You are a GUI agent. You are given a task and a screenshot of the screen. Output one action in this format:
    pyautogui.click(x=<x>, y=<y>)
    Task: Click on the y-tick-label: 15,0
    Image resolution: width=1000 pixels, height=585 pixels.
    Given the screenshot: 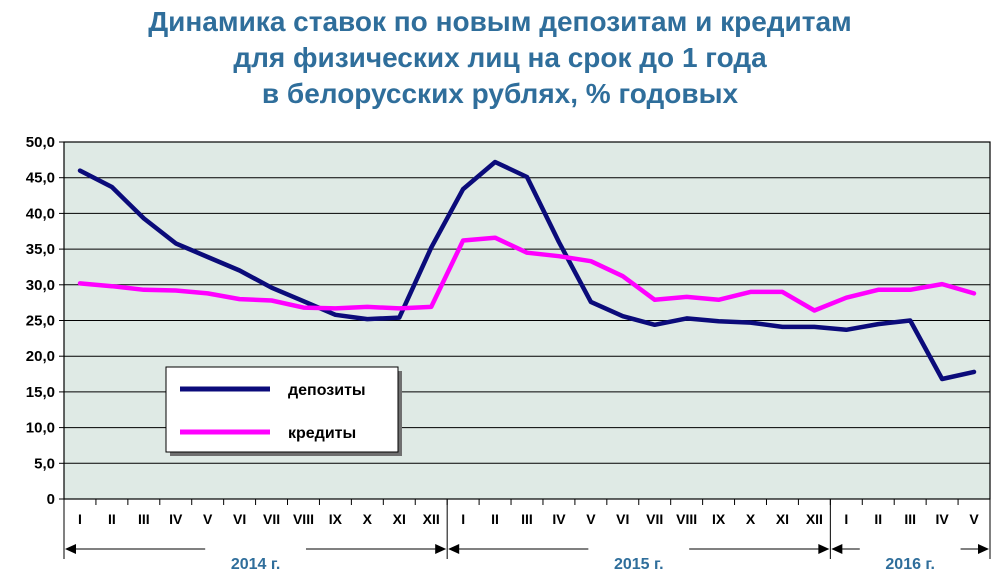 What is the action you would take?
    pyautogui.click(x=40, y=392)
    